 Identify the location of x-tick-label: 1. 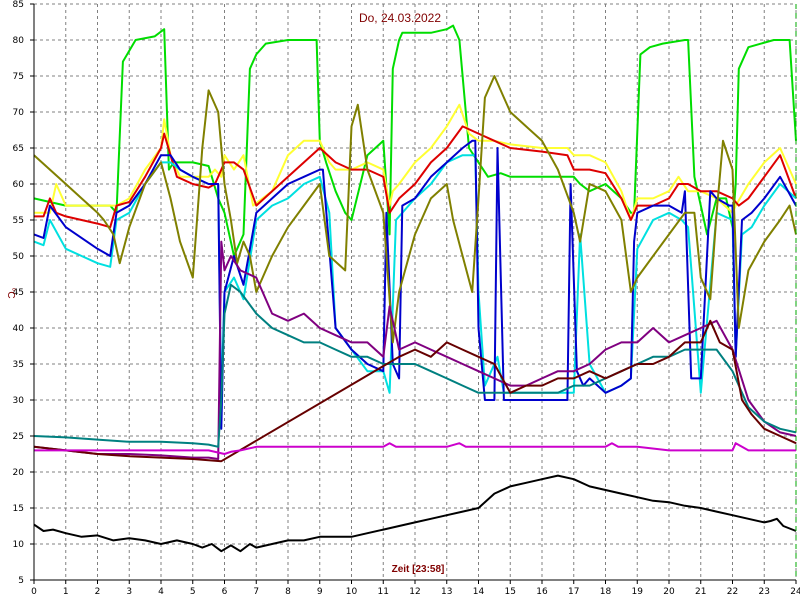
(66, 592).